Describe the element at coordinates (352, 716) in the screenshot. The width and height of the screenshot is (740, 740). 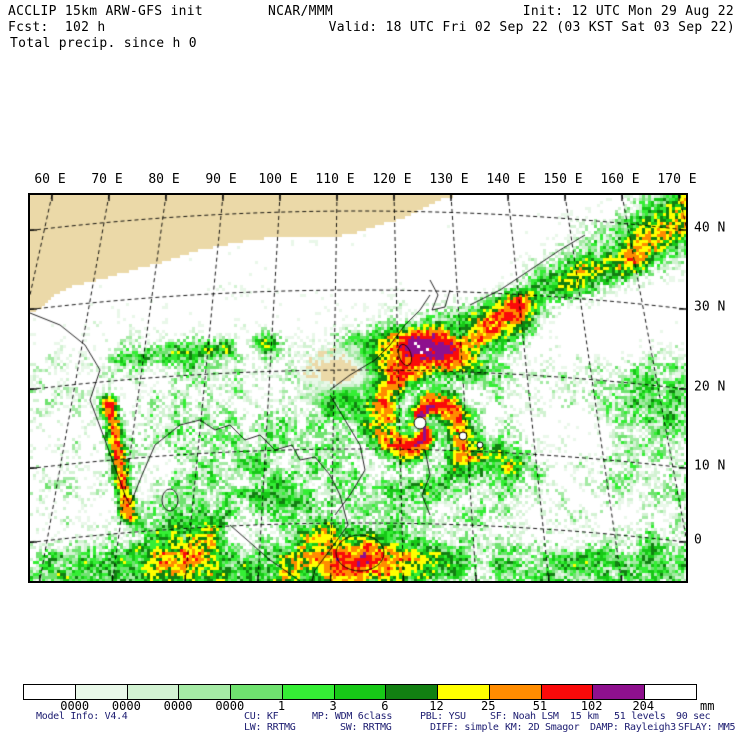
I see `model-info-item: MP: WDM 6class` at that location.